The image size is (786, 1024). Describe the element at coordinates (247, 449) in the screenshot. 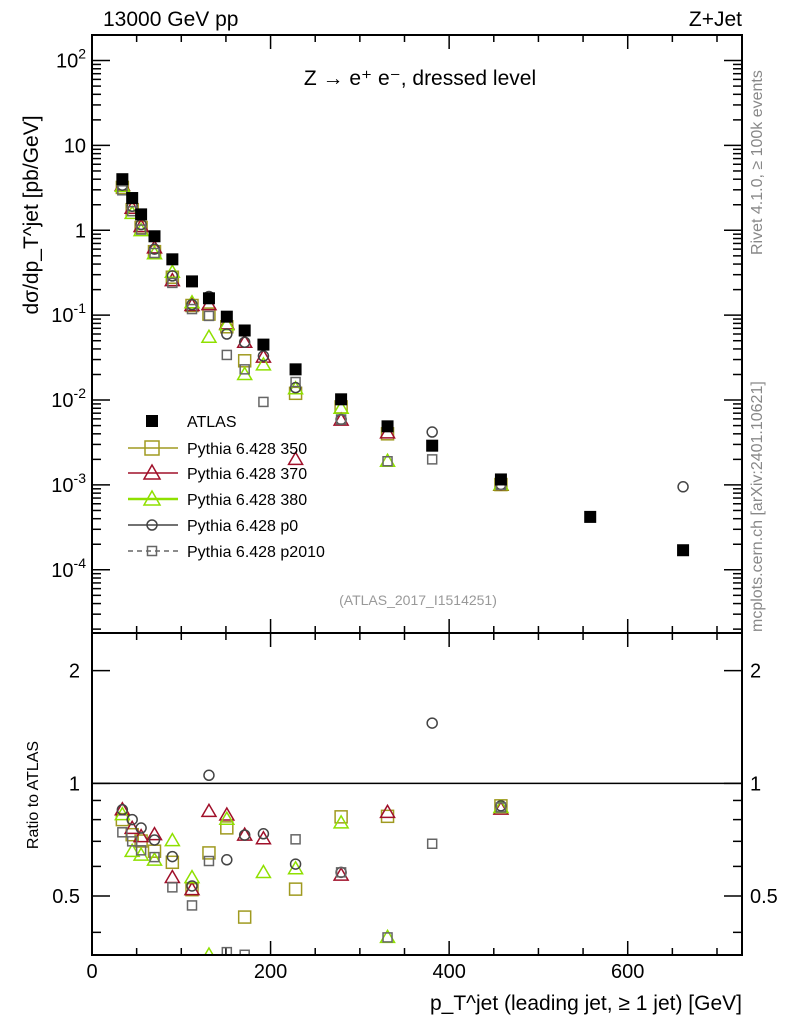

I see `legend-label: Pythia 6.428 350` at that location.